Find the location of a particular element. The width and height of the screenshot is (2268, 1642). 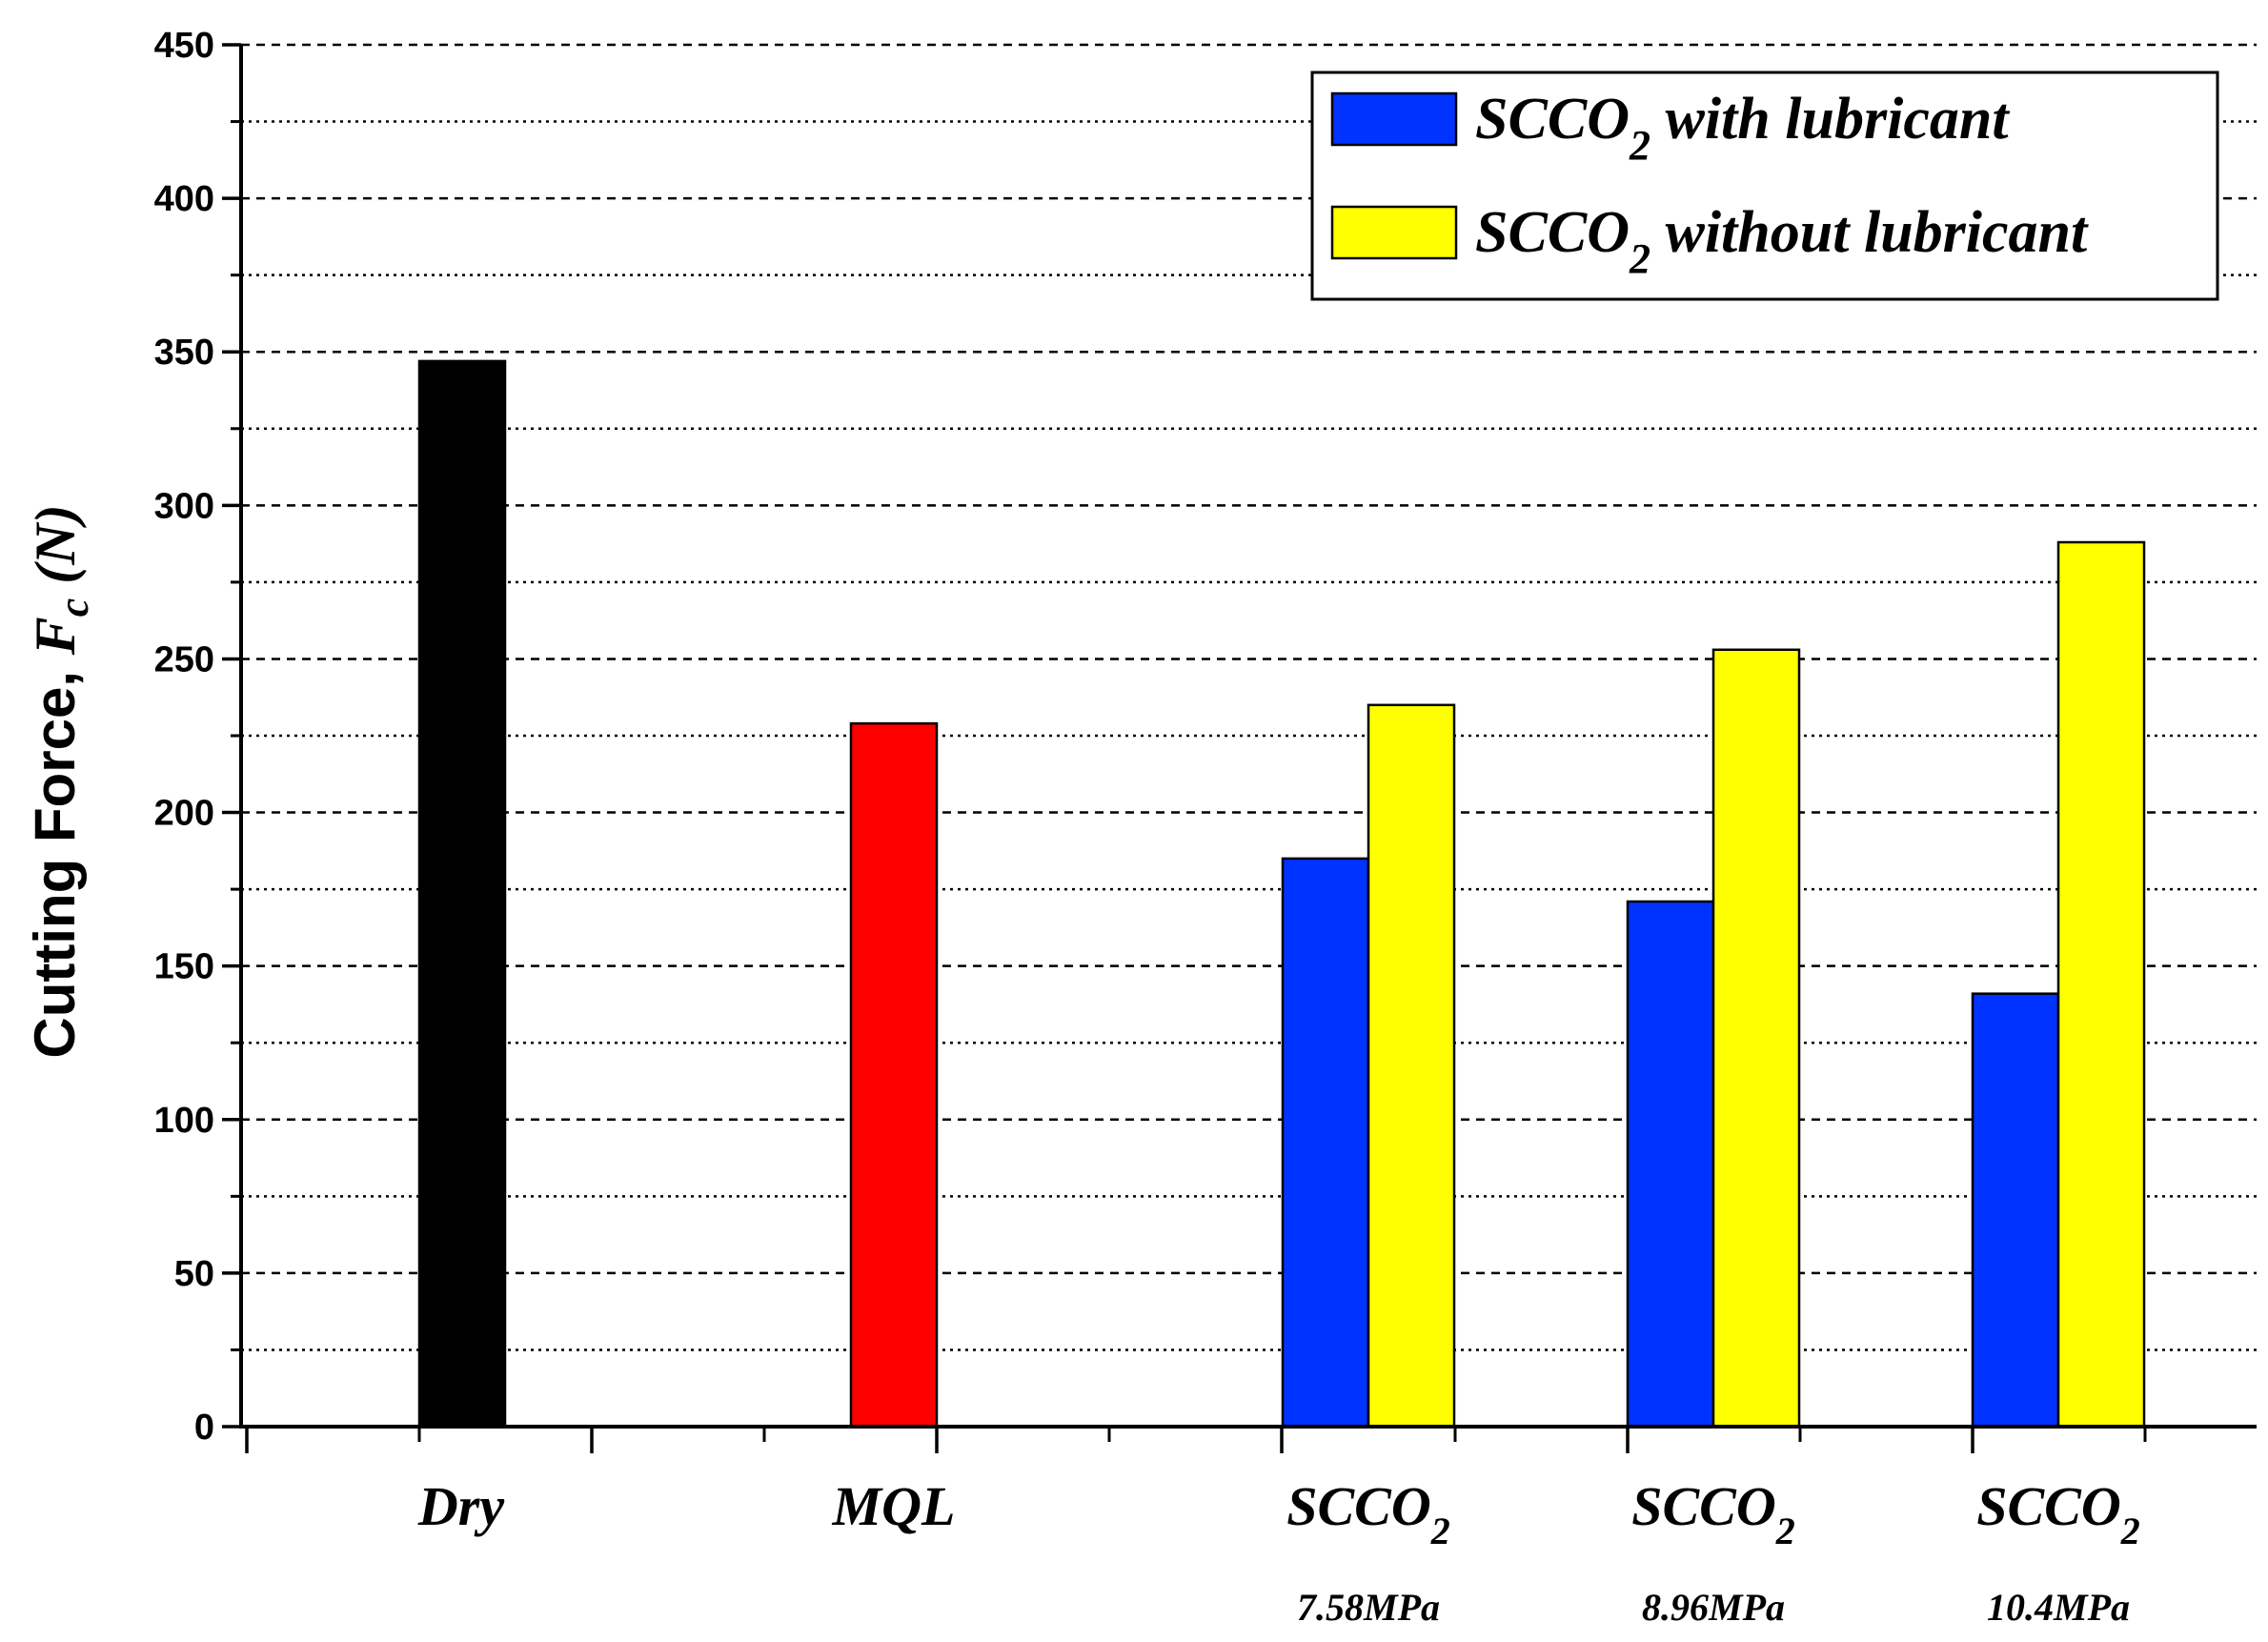

y-tick-label: 0 is located at coordinates (204, 1428).